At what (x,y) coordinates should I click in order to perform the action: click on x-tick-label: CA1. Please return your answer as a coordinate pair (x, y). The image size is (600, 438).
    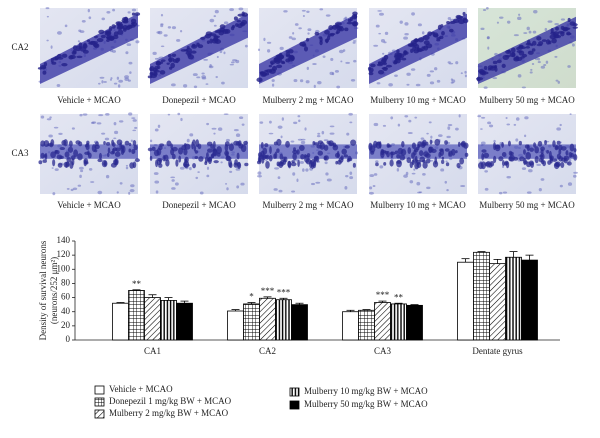
    Looking at the image, I should click on (152, 351).